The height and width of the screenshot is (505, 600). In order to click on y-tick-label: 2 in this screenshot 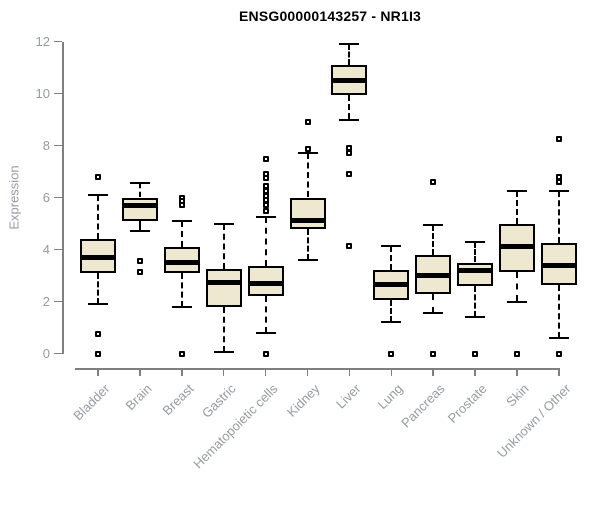, I will do `click(46, 301)`.